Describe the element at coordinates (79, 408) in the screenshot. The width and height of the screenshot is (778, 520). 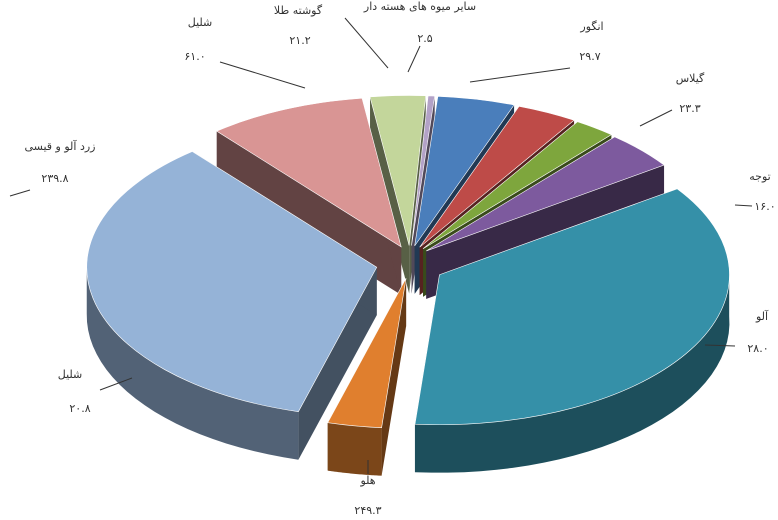
I see `slice-value-5: ۲۰.۸` at that location.